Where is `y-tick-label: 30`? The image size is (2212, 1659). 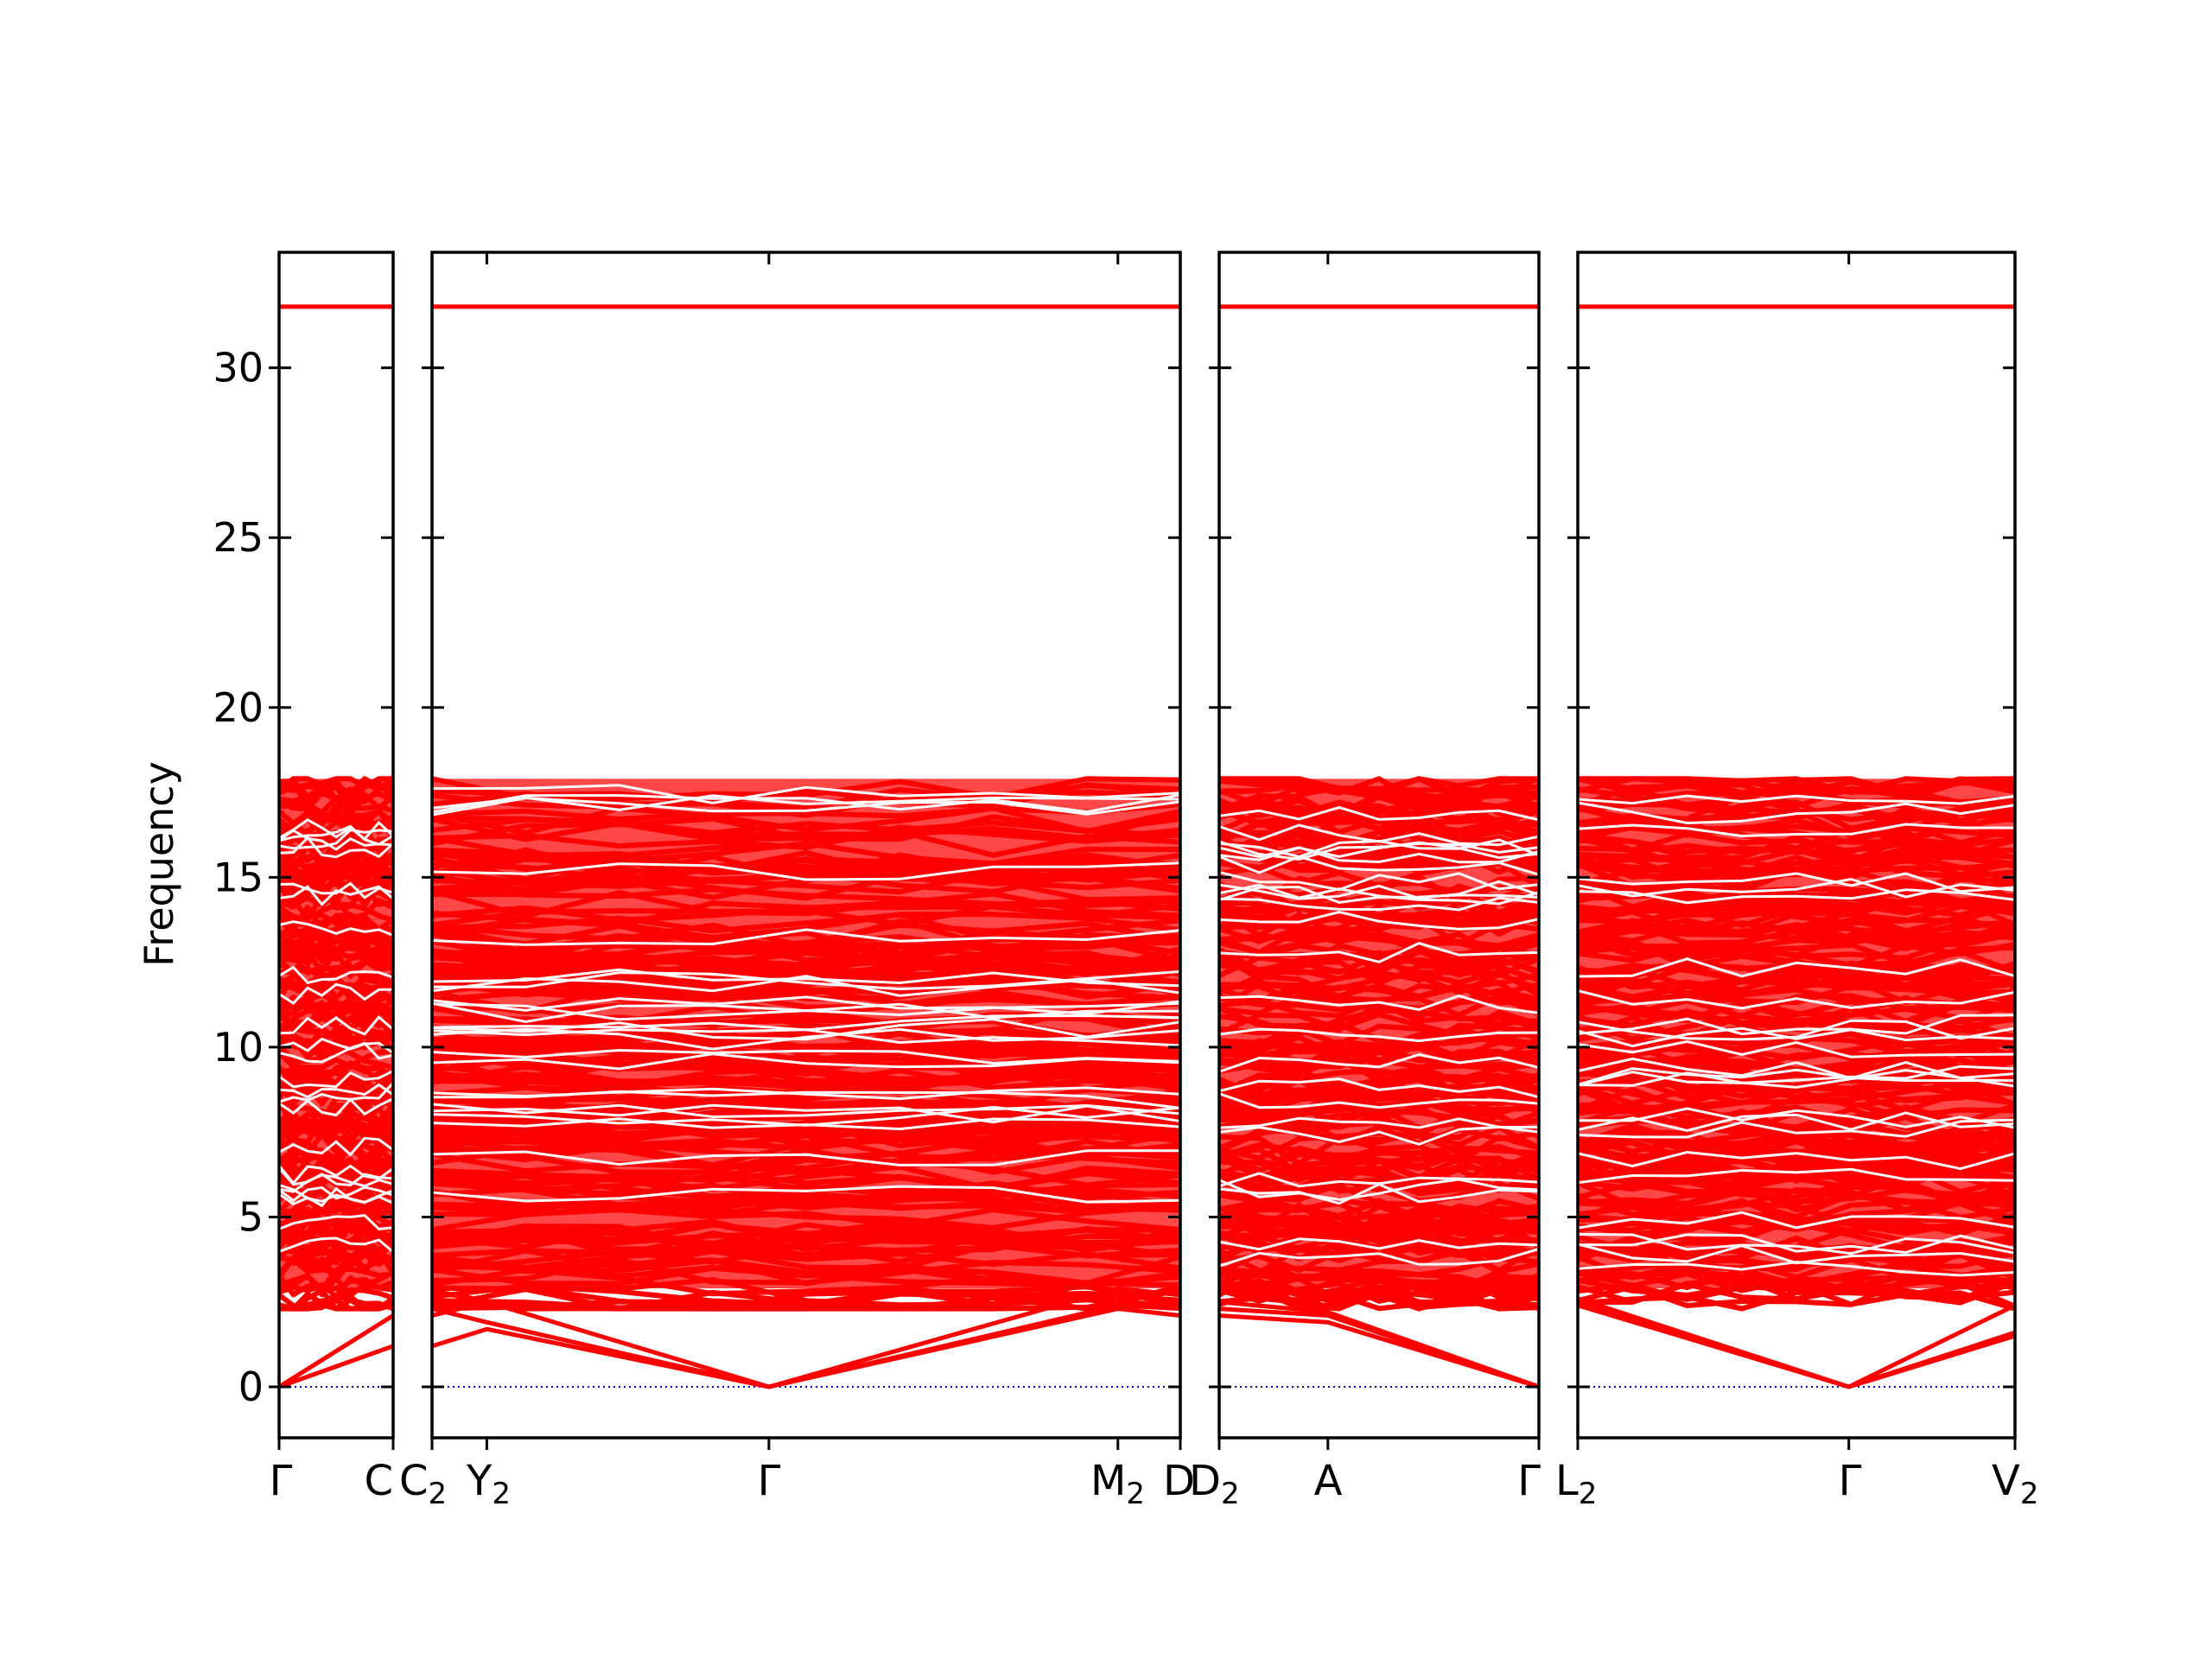 y-tick-label: 30 is located at coordinates (238, 368).